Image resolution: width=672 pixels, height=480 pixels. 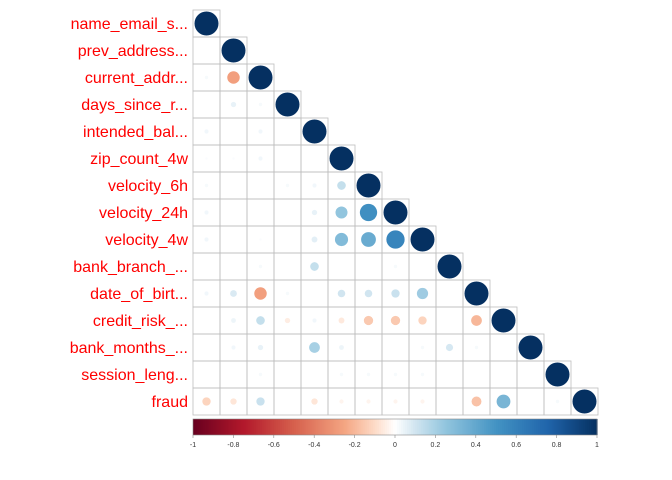 I want to click on legend-tick-label: 0, so click(x=395, y=445).